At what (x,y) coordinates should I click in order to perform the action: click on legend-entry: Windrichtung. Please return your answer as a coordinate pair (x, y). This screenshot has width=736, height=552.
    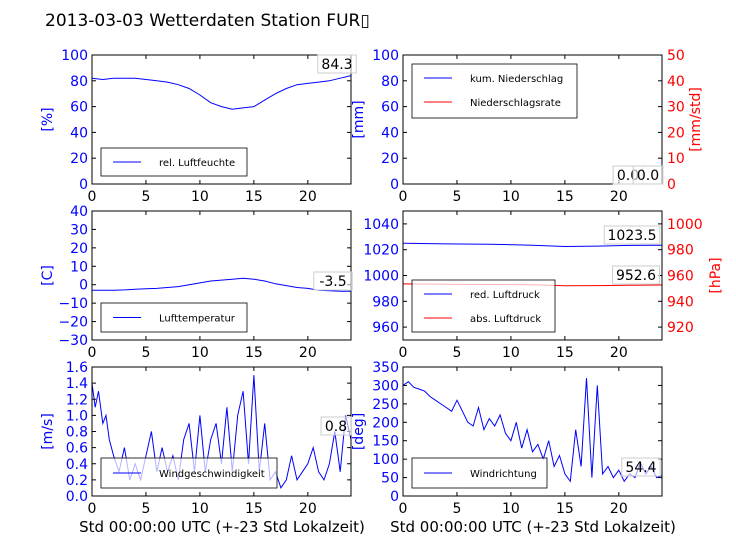
    Looking at the image, I should click on (503, 474).